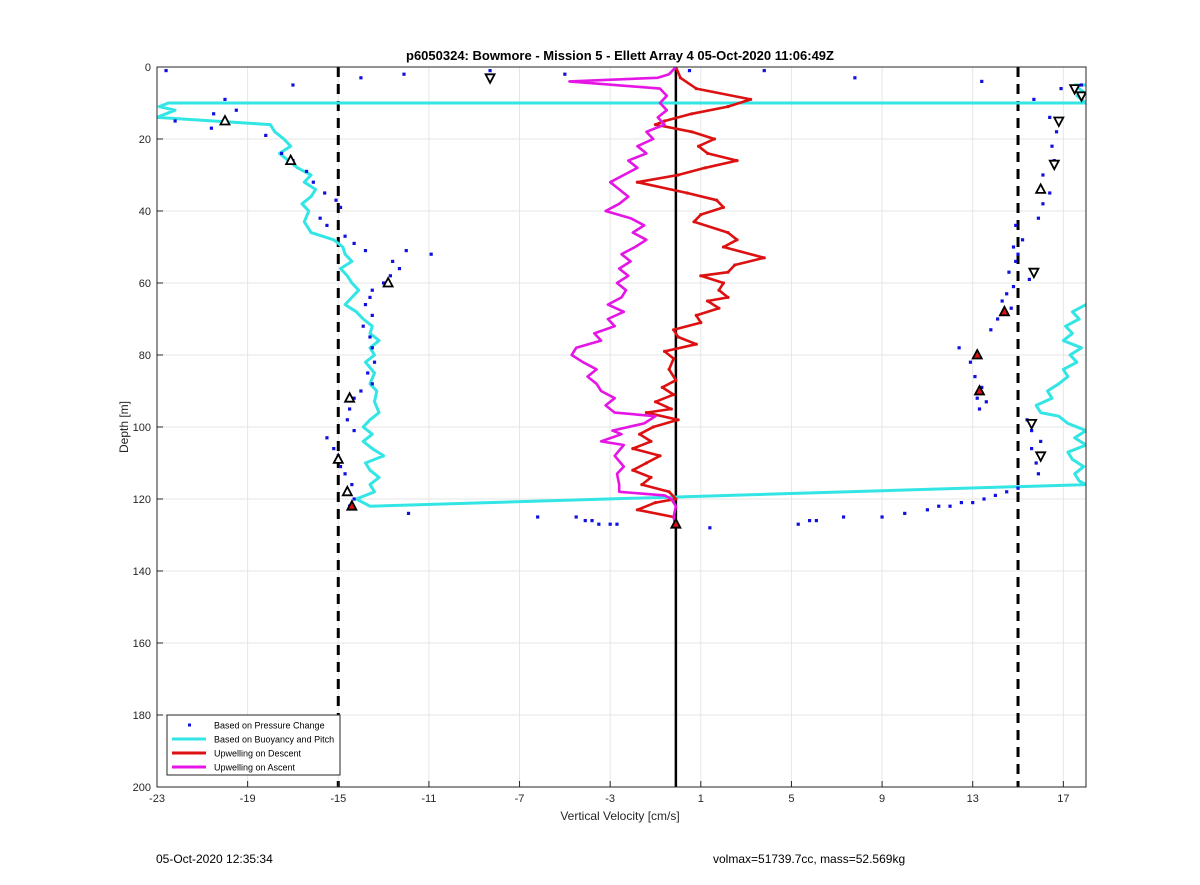 The image size is (1200, 885). I want to click on x-tick-label: -7, so click(520, 799).